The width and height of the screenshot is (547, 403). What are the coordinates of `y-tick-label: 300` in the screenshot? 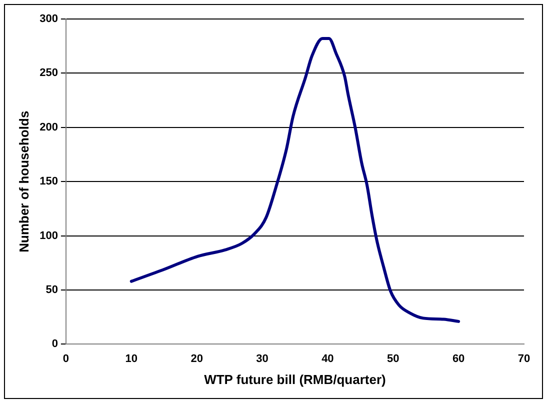 It's located at (49, 19).